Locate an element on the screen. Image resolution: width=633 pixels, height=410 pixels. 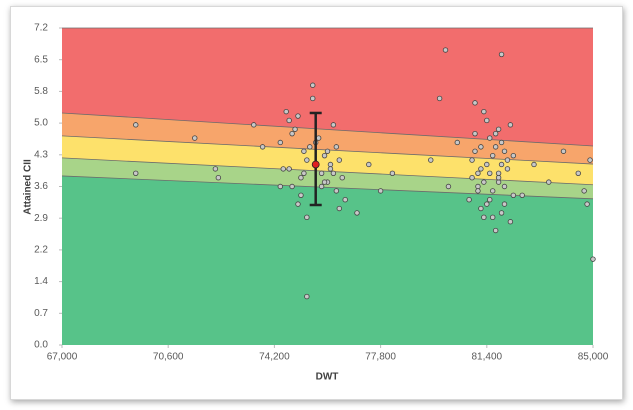
x-tick-label: 74,200 is located at coordinates (274, 357).